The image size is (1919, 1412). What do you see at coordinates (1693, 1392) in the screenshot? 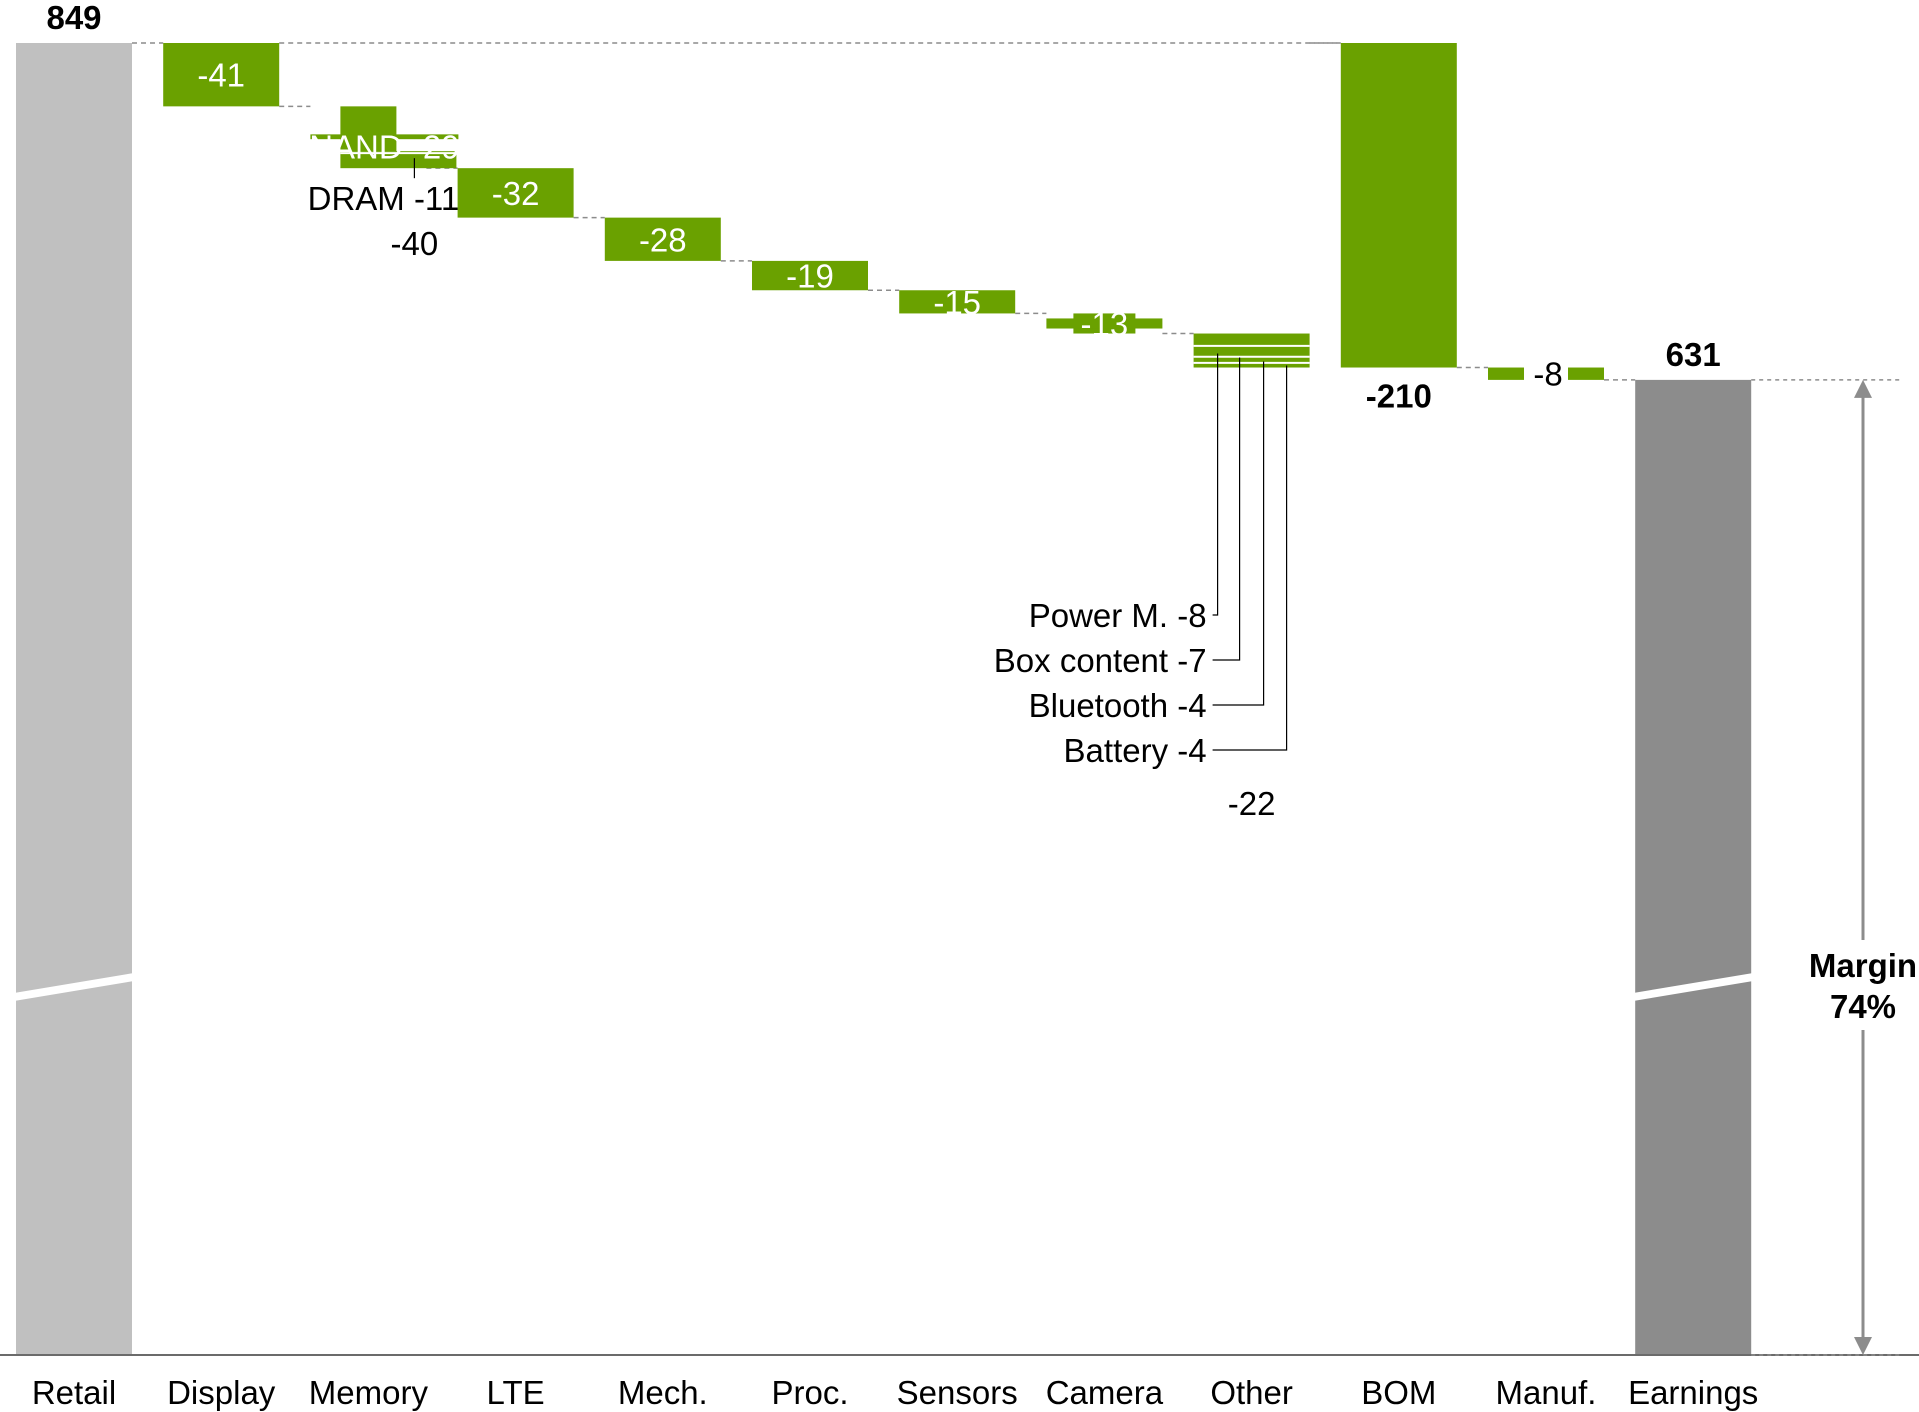
I see `category-label-earnings: Earnings` at bounding box center [1693, 1392].